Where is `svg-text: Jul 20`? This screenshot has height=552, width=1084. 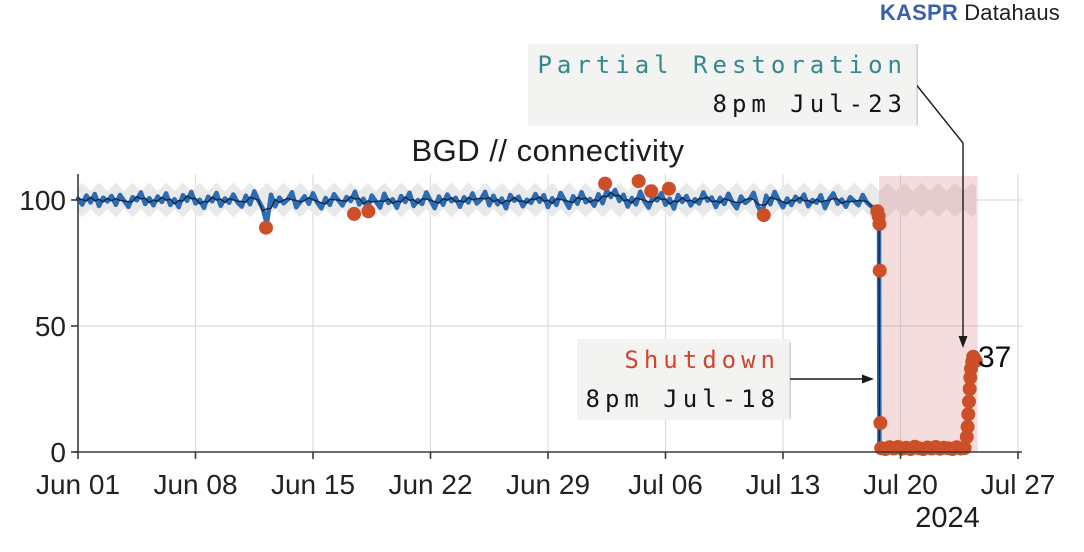 svg-text: Jul 20 is located at coordinates (900, 484).